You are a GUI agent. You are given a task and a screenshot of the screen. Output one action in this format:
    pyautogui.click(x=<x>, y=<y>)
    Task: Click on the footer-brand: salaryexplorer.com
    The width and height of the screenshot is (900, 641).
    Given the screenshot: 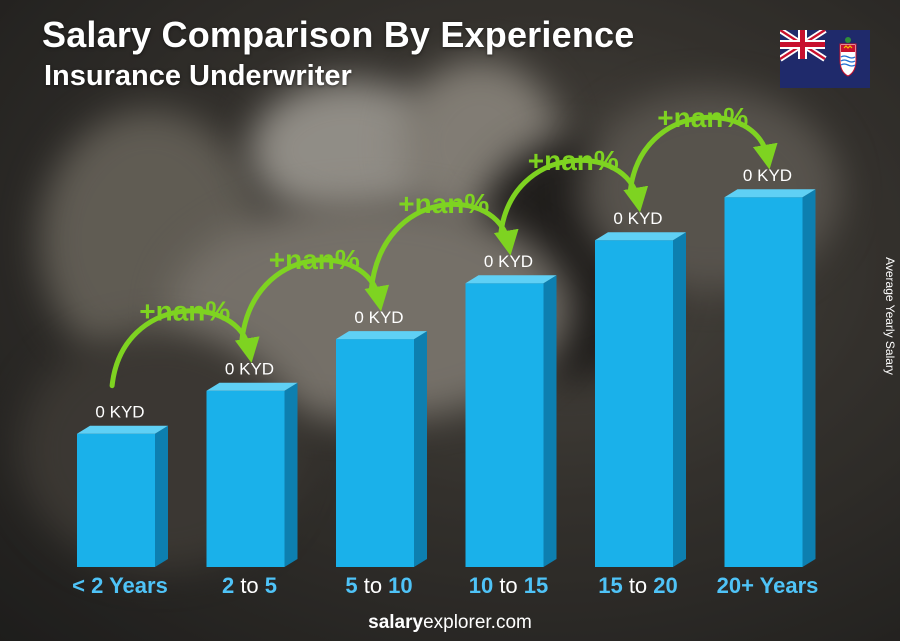 What is the action you would take?
    pyautogui.click(x=450, y=623)
    